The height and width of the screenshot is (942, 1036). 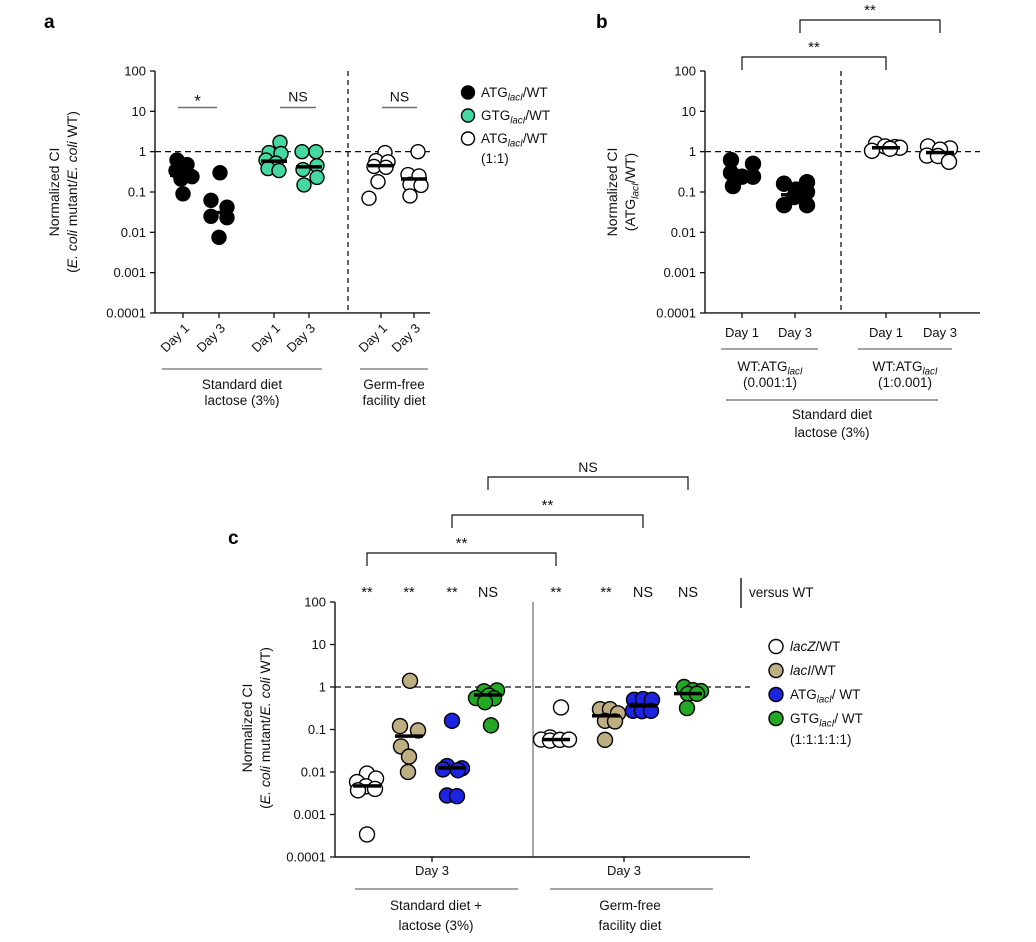 What do you see at coordinates (905, 382) in the screenshot?
I see `subgroup-ratio-label: (1:0.001)` at bounding box center [905, 382].